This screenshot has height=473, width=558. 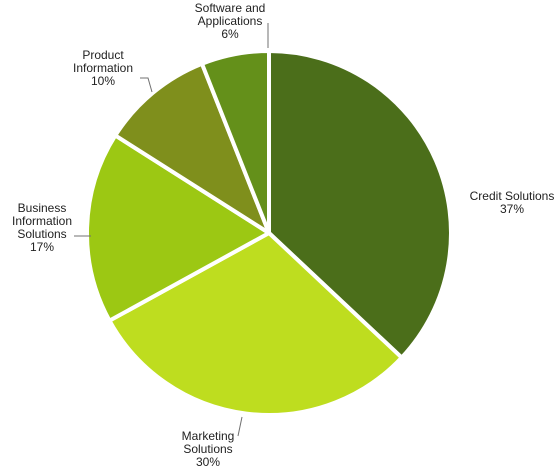 I want to click on slice-name-line: Marketing, so click(x=208, y=436).